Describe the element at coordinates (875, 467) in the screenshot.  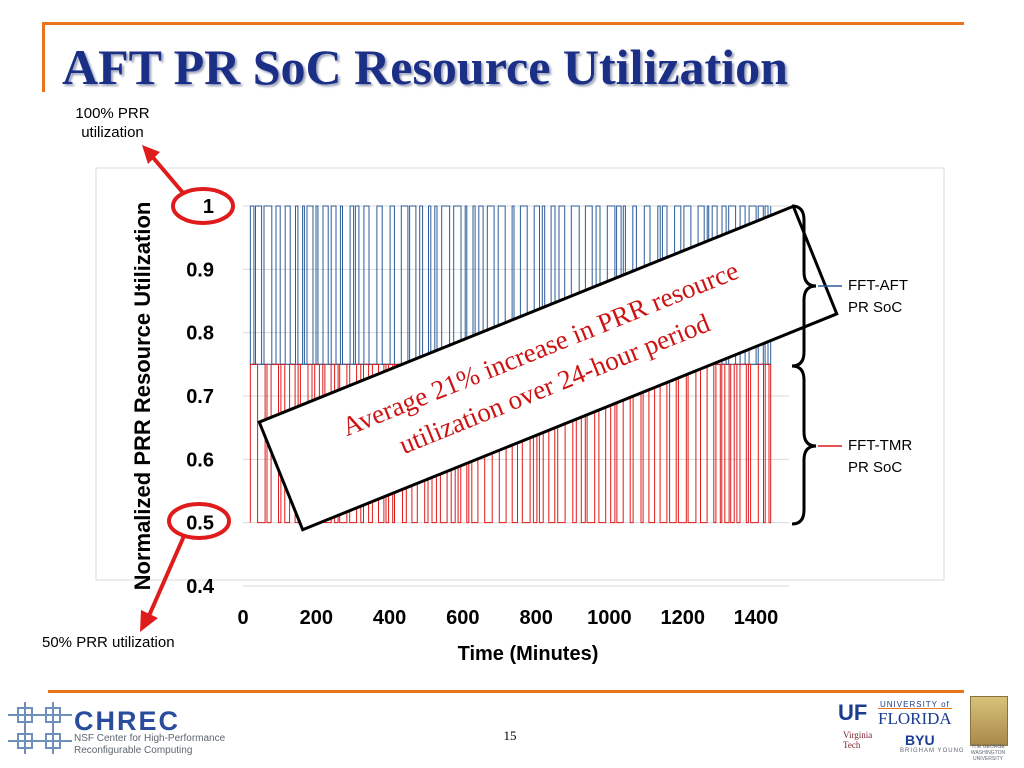
I see `legend-tmr-line2: PR SoC` at that location.